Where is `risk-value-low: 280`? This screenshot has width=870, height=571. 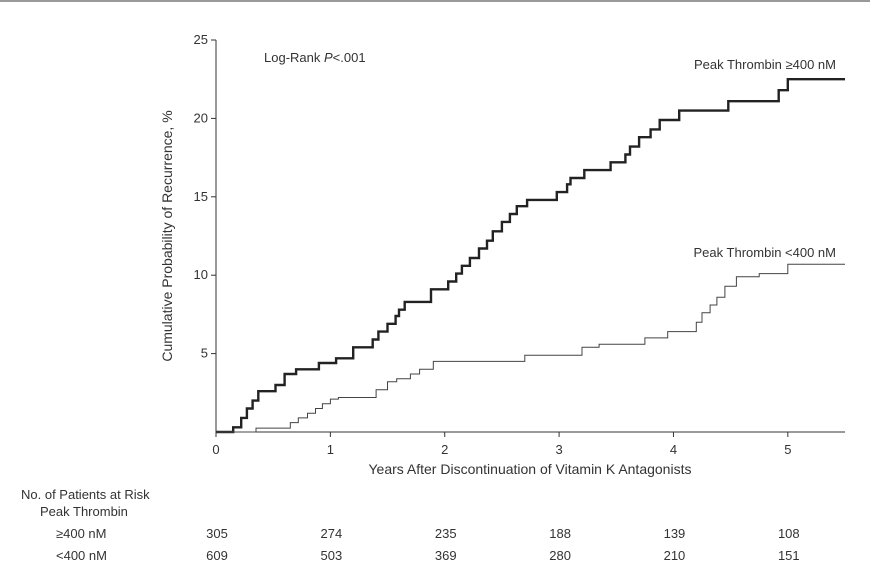 risk-value-low: 280 is located at coordinates (560, 555).